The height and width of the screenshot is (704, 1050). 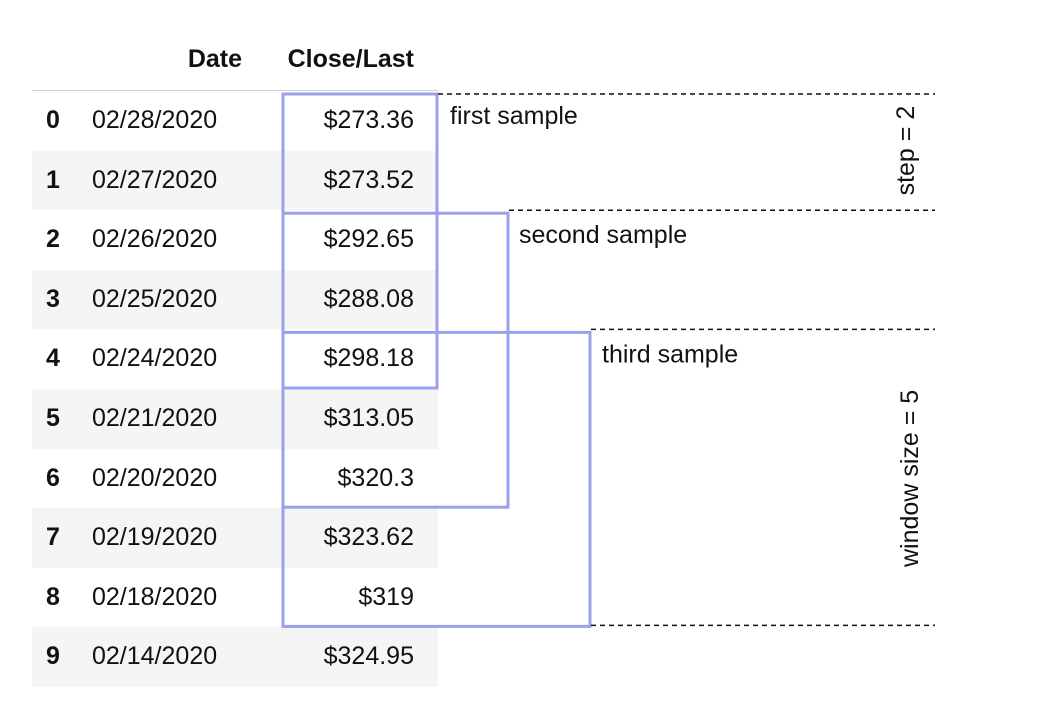 I want to click on table-row: 3 02/25/2020 $288.08, so click(x=235, y=299).